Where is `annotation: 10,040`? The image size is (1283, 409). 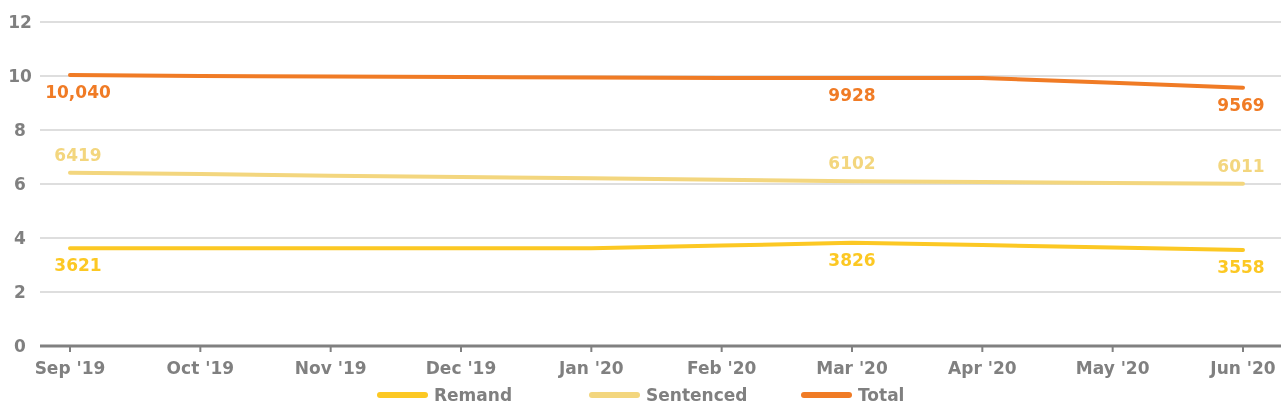 annotation: 10,040 is located at coordinates (78, 91).